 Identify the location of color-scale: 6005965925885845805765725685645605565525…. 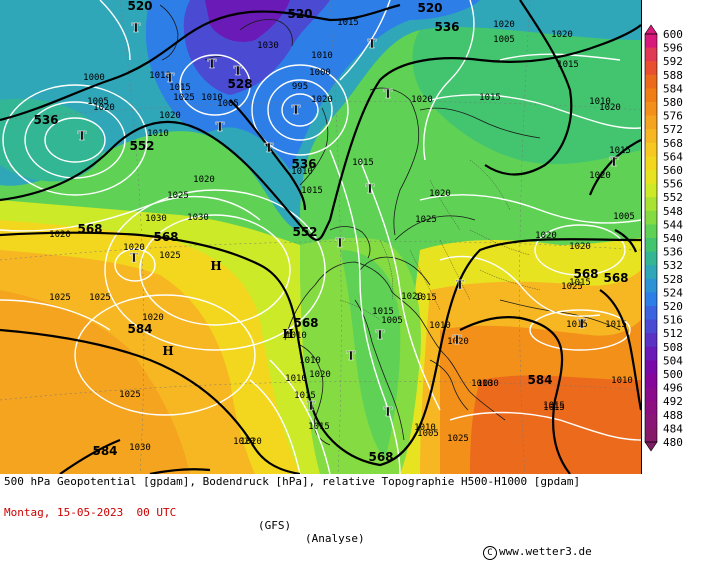
(663, 238).